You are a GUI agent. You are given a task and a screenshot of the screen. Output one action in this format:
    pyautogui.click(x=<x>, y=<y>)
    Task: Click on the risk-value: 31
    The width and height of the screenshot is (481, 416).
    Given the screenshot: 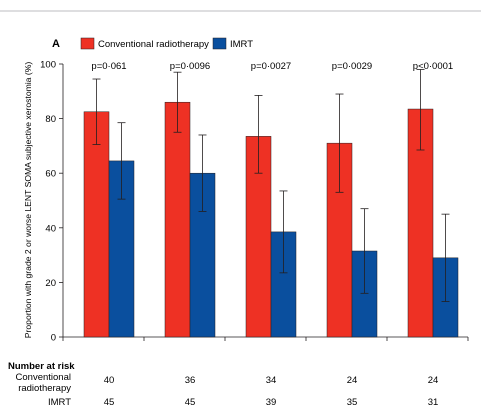 What is the action you would take?
    pyautogui.click(x=433, y=402)
    